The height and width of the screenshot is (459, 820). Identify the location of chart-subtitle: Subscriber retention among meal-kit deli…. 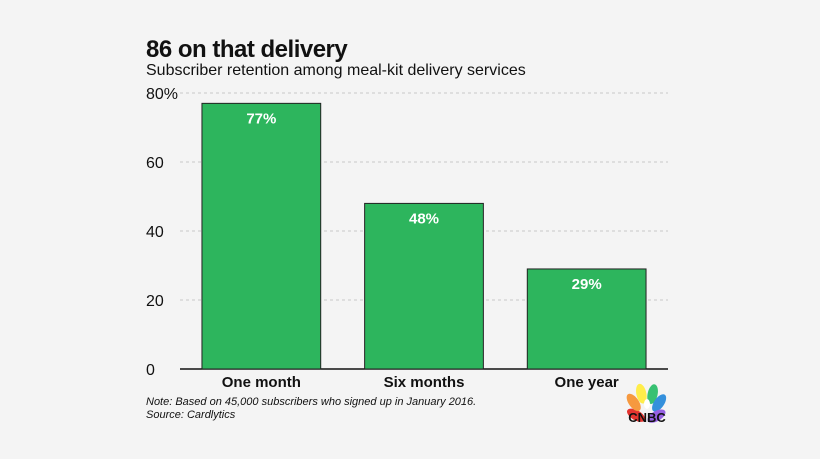
(336, 70).